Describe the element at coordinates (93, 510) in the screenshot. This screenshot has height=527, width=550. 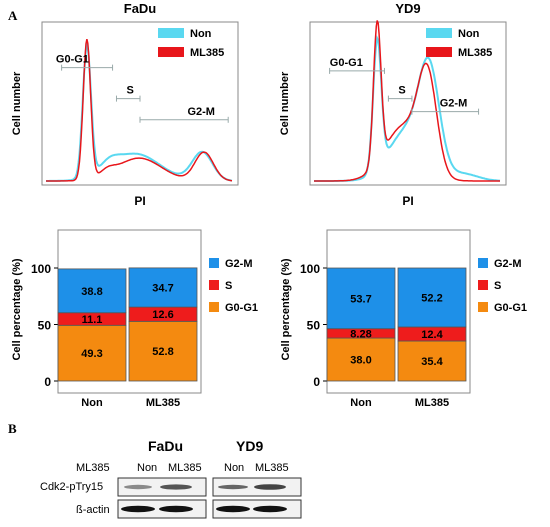
I see `blot-row-label: ß-actin` at that location.